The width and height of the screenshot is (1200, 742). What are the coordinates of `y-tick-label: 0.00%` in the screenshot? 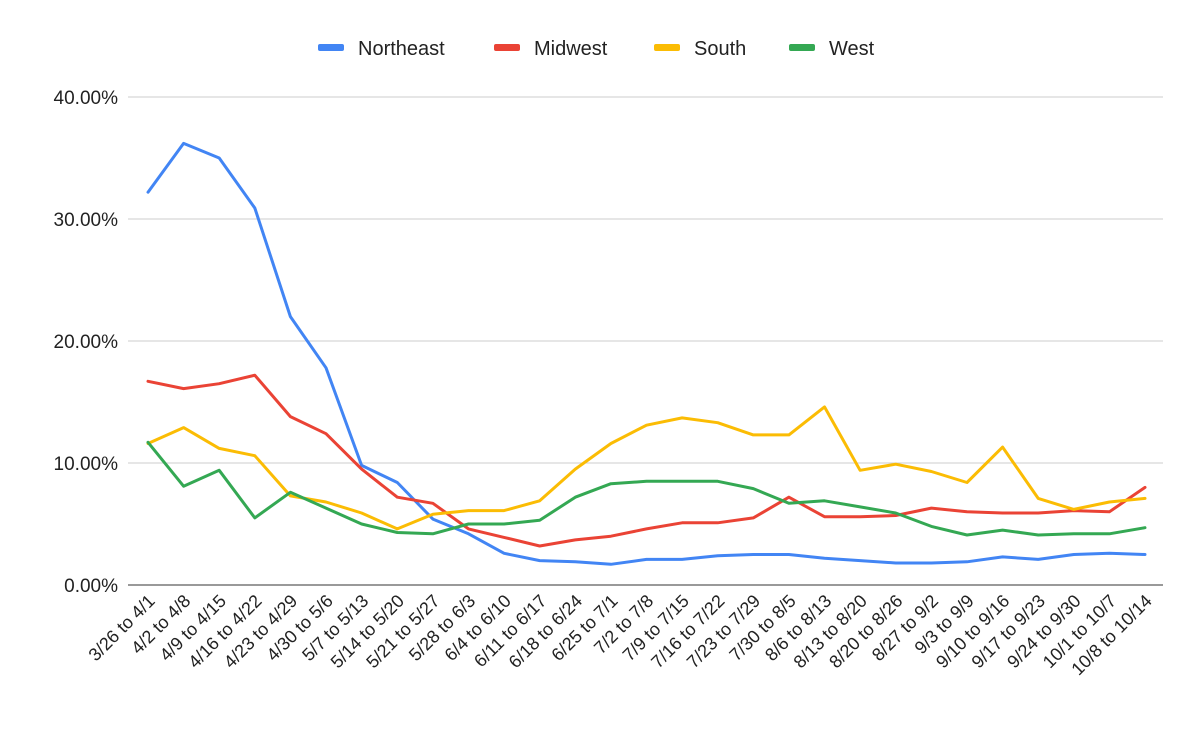 It's located at (91, 586).